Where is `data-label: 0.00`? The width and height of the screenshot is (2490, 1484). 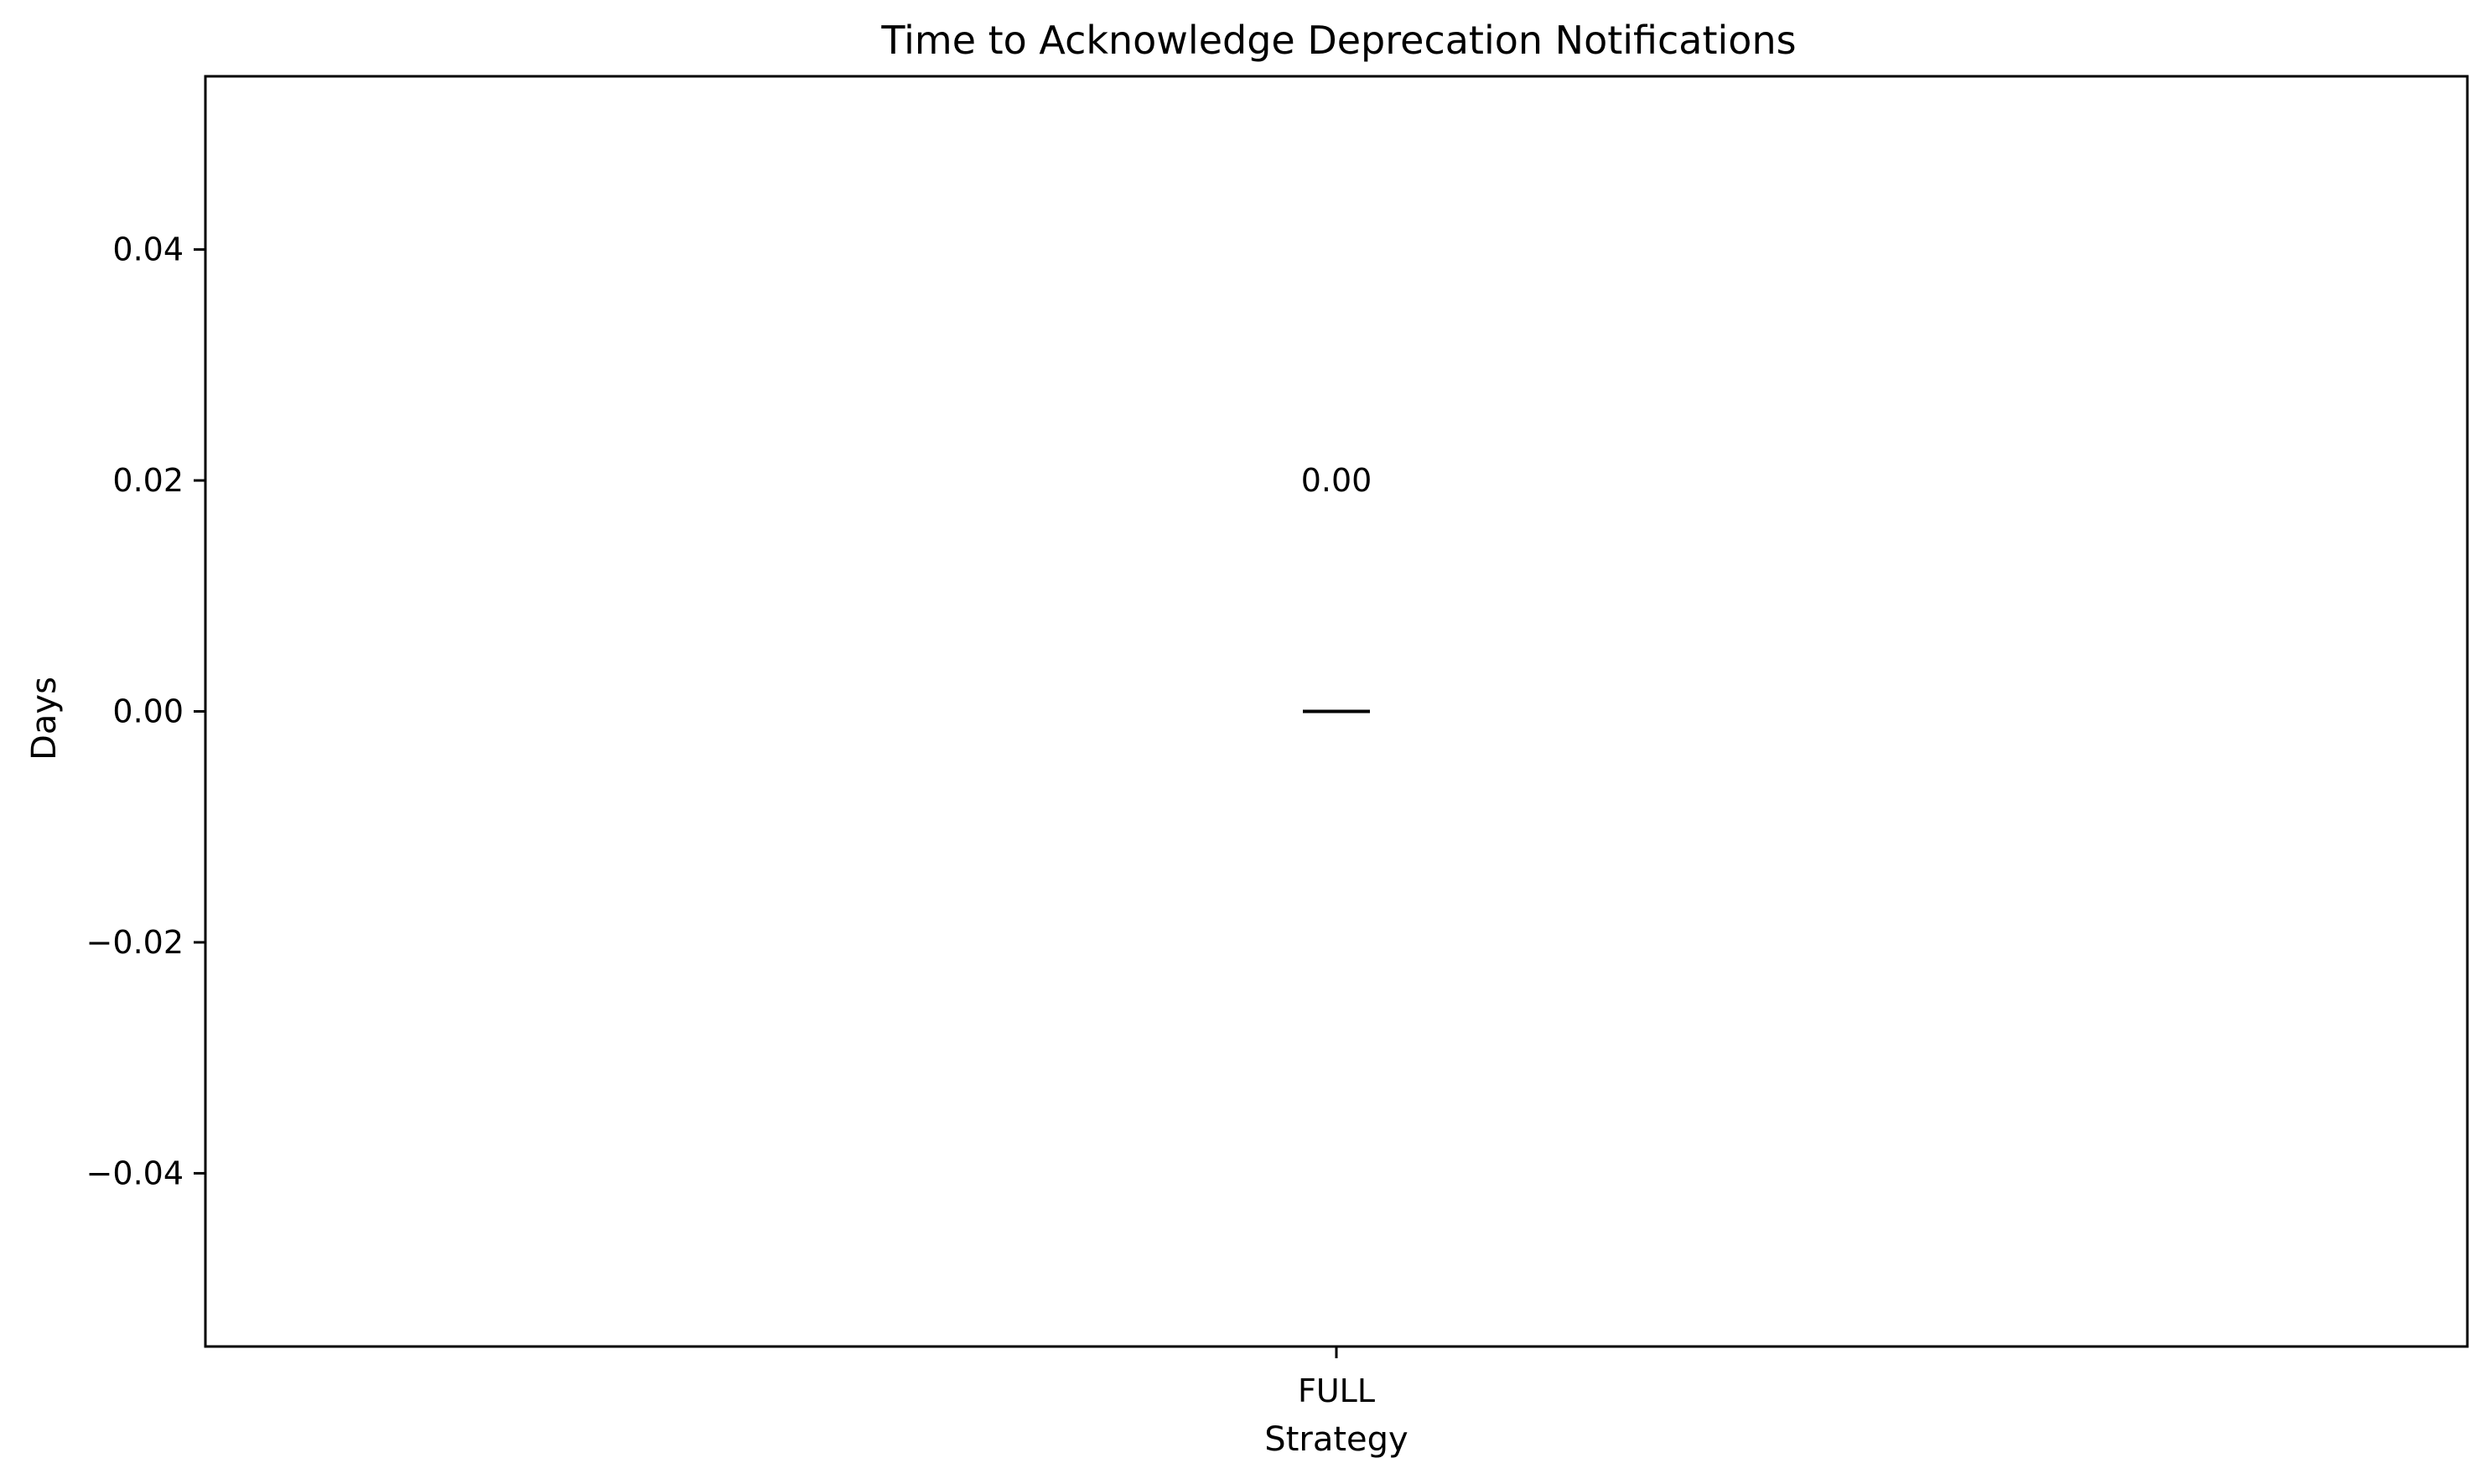
data-label: 0.00 is located at coordinates (1336, 480).